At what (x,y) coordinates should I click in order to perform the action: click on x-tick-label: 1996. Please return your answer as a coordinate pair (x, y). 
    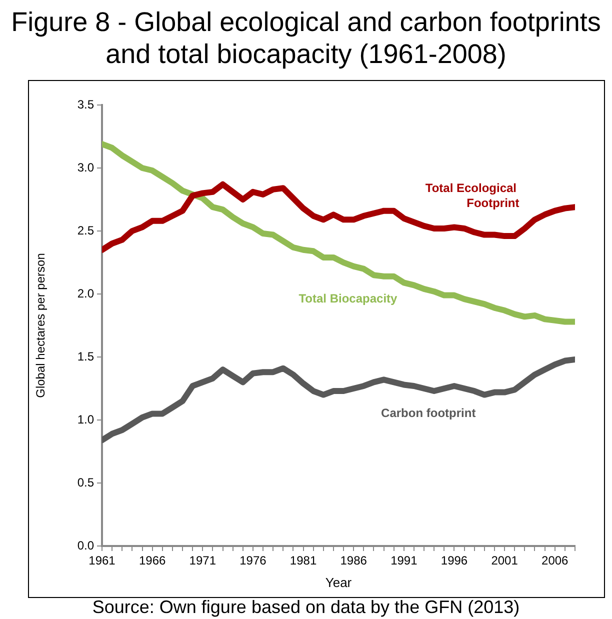
    Looking at the image, I should click on (454, 561).